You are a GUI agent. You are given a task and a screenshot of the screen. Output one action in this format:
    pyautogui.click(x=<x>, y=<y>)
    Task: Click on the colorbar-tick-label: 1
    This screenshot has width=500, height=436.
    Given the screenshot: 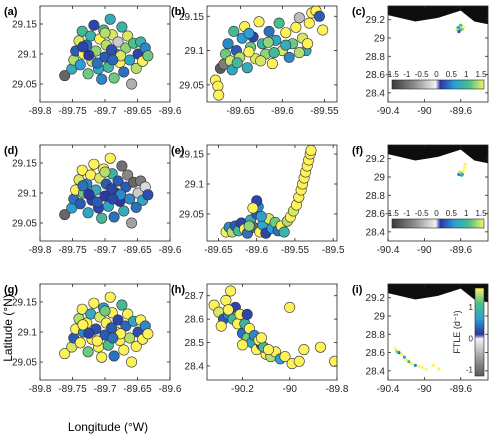 What is the action you would take?
    pyautogui.click(x=466, y=74)
    